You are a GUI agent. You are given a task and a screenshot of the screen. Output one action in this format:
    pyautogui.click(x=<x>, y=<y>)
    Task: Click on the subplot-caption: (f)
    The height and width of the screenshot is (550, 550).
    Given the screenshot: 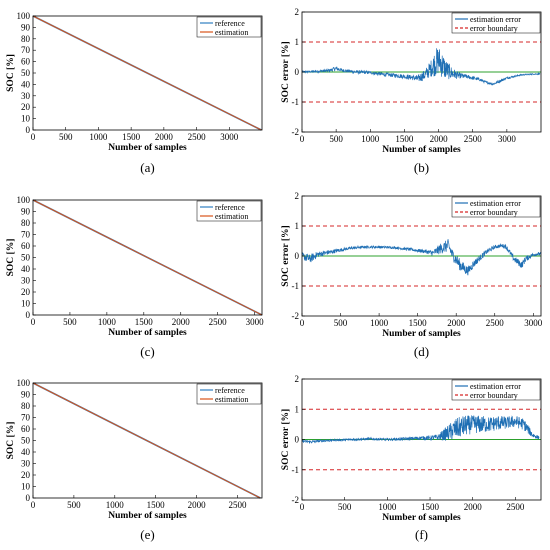 What is the action you would take?
    pyautogui.click(x=421, y=534)
    